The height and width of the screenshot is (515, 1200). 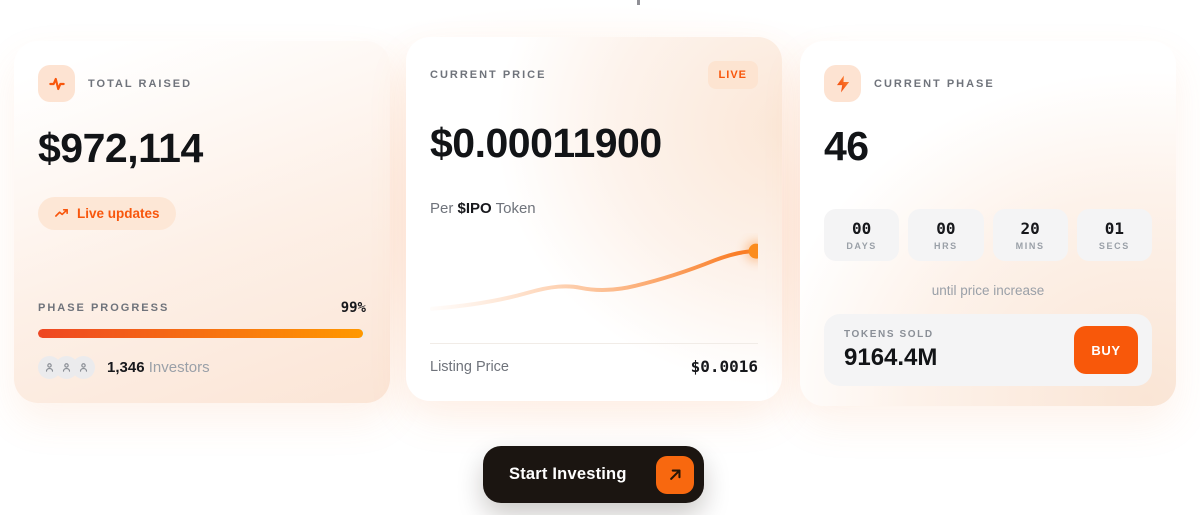 I want to click on live-status-badge: LIVE, so click(x=732, y=75).